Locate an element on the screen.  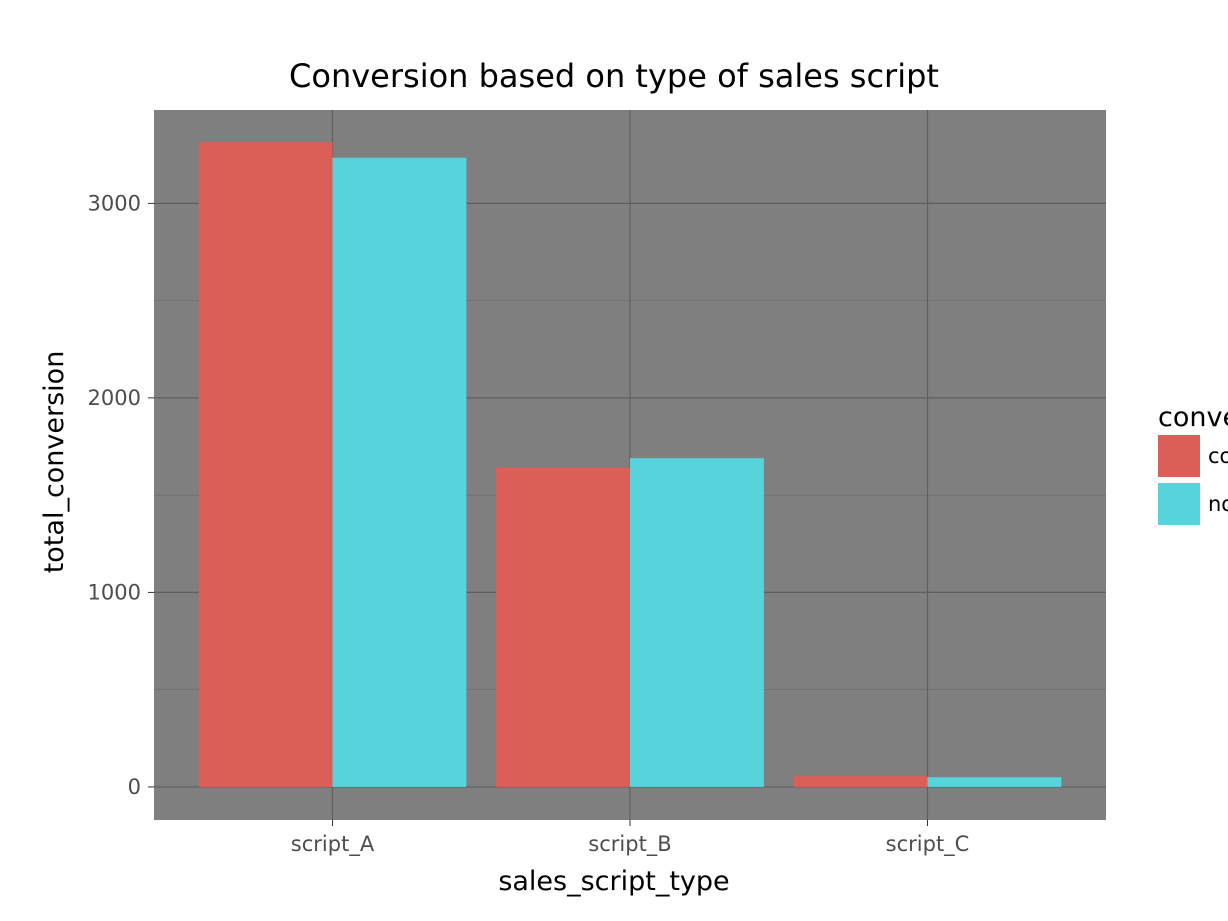
y-axis-label: total_conversion is located at coordinates (54, 462).